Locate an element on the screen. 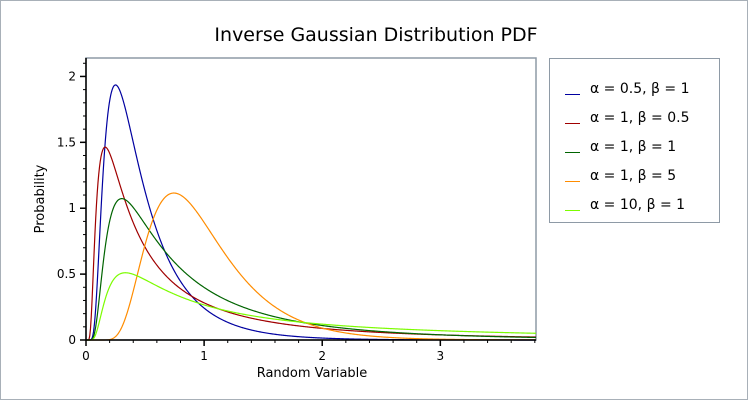 The width and height of the screenshot is (748, 400). x-tick-label: 1 is located at coordinates (204, 356).